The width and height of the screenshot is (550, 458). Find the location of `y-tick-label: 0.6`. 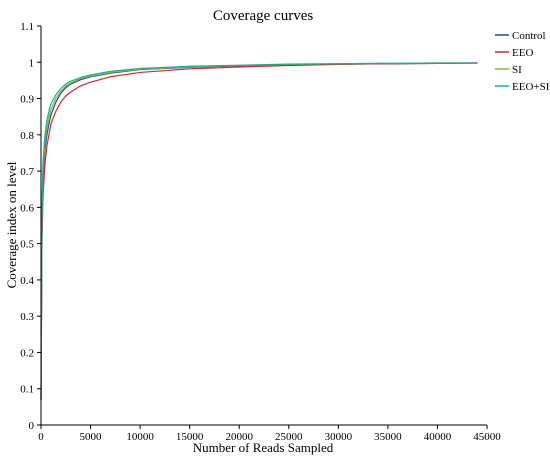

y-tick-label: 0.6 is located at coordinates (27, 208).